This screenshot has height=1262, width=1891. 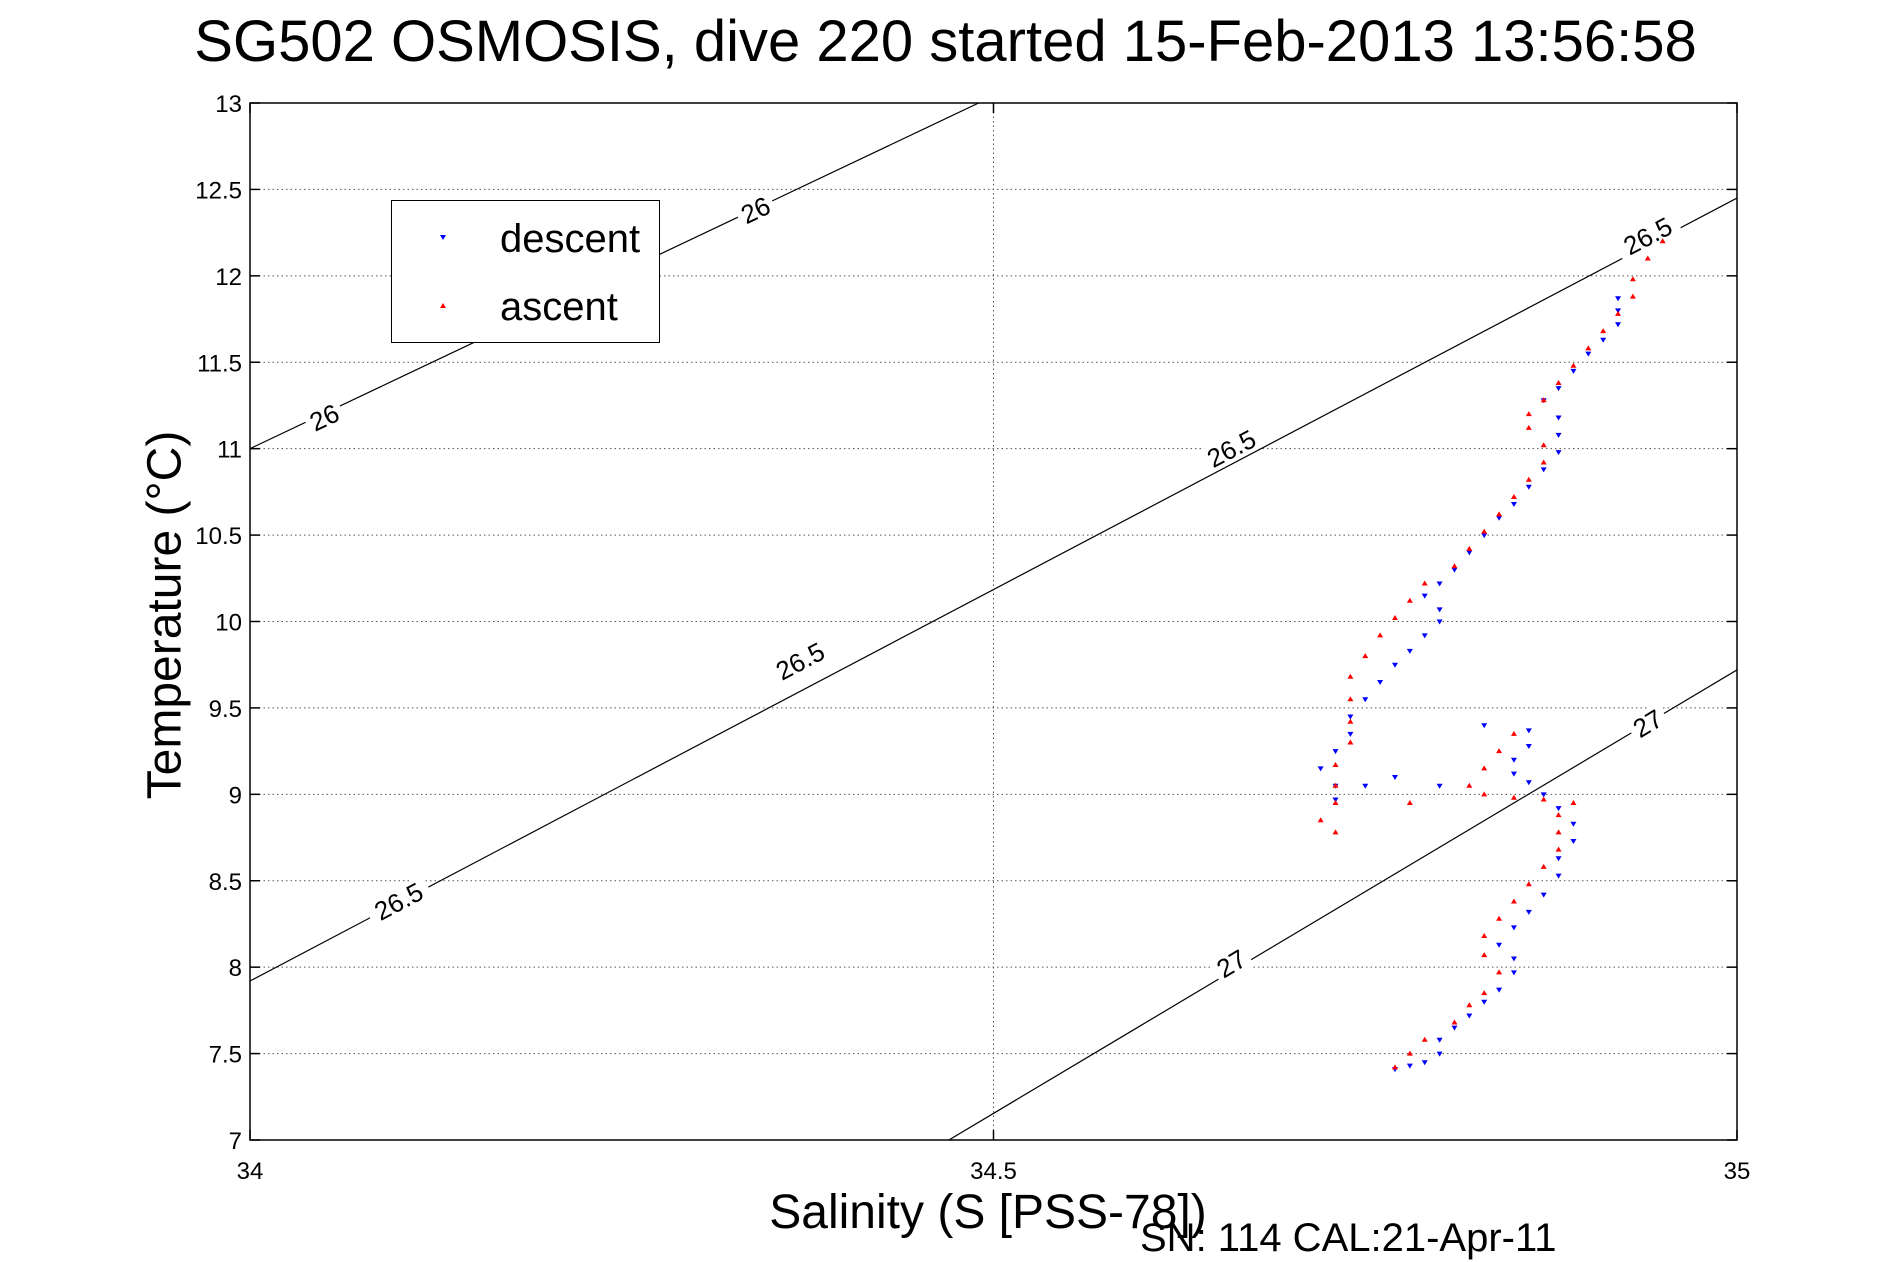 I want to click on series-ascent, so click(x=1491, y=654).